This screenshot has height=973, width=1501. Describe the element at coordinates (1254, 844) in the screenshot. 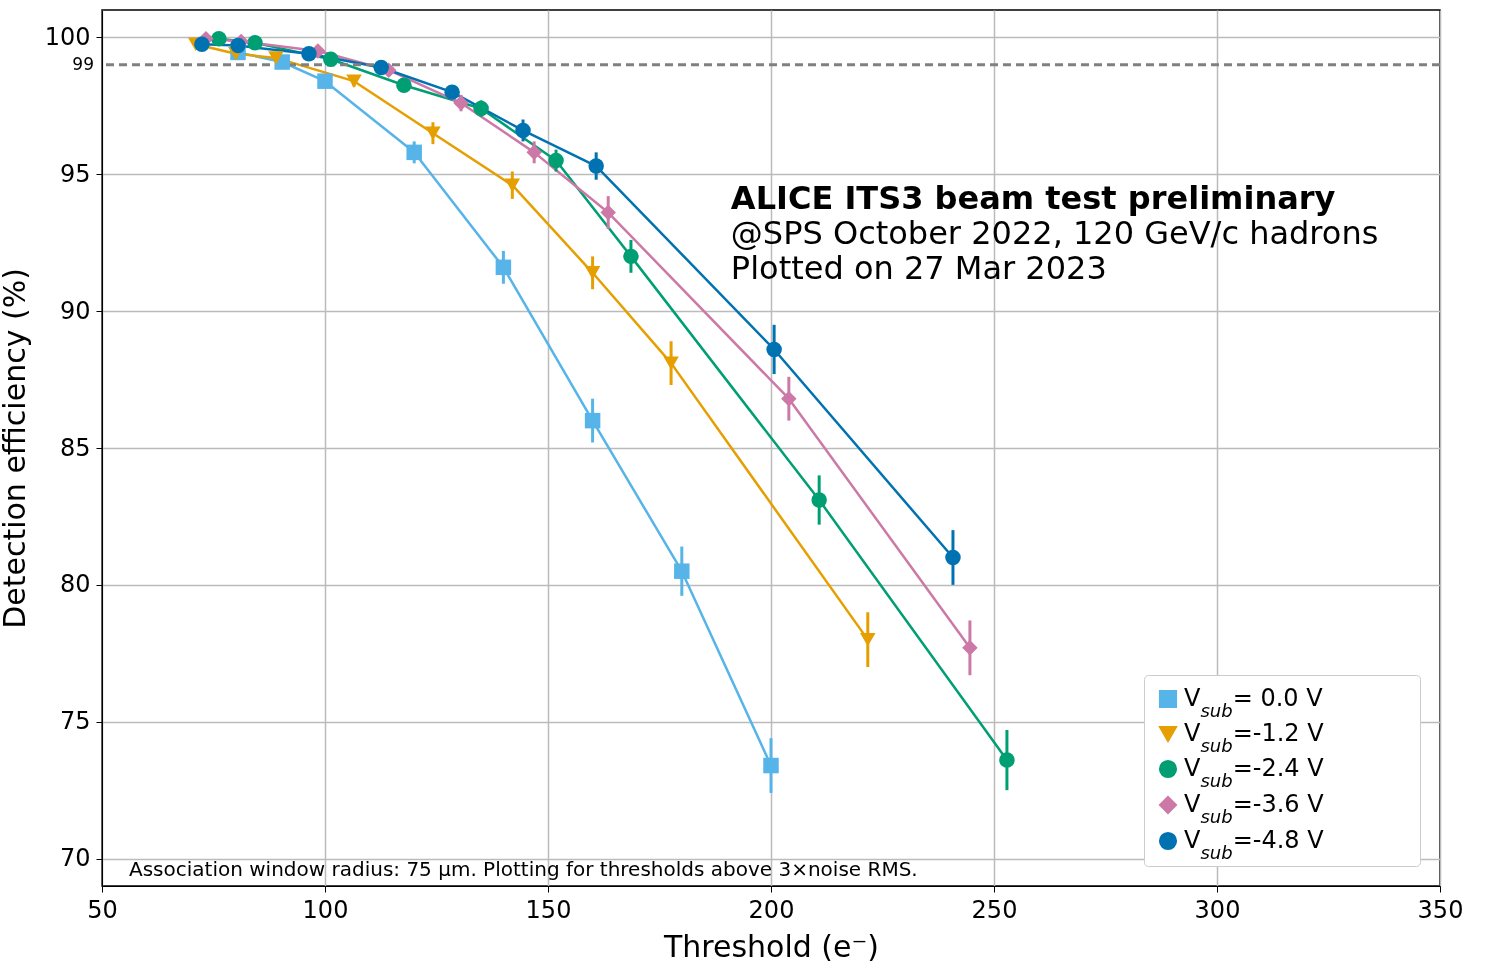

I see `legend-label: V$_{sub}$=-4.8 V` at that location.